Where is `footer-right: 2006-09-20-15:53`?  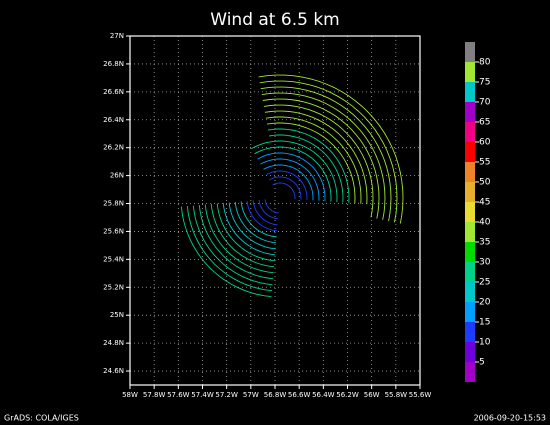
footer-right: 2006-09-20-15:53 is located at coordinates (510, 418).